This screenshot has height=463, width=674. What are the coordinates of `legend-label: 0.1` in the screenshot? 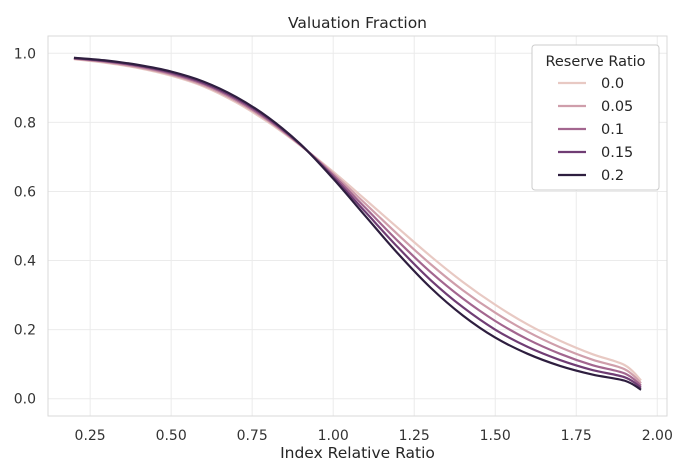 It's located at (612, 130).